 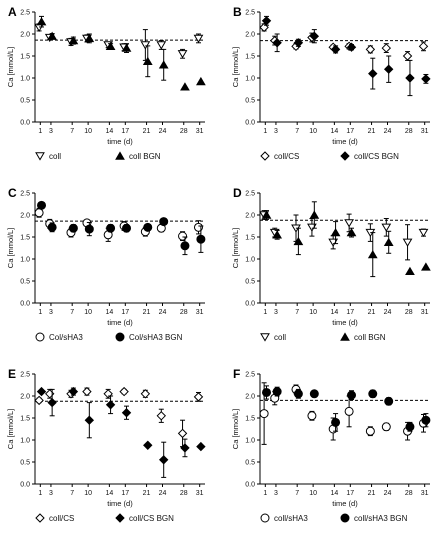 I want to click on legend-label: coll/sHA3, so click(x=291, y=518).